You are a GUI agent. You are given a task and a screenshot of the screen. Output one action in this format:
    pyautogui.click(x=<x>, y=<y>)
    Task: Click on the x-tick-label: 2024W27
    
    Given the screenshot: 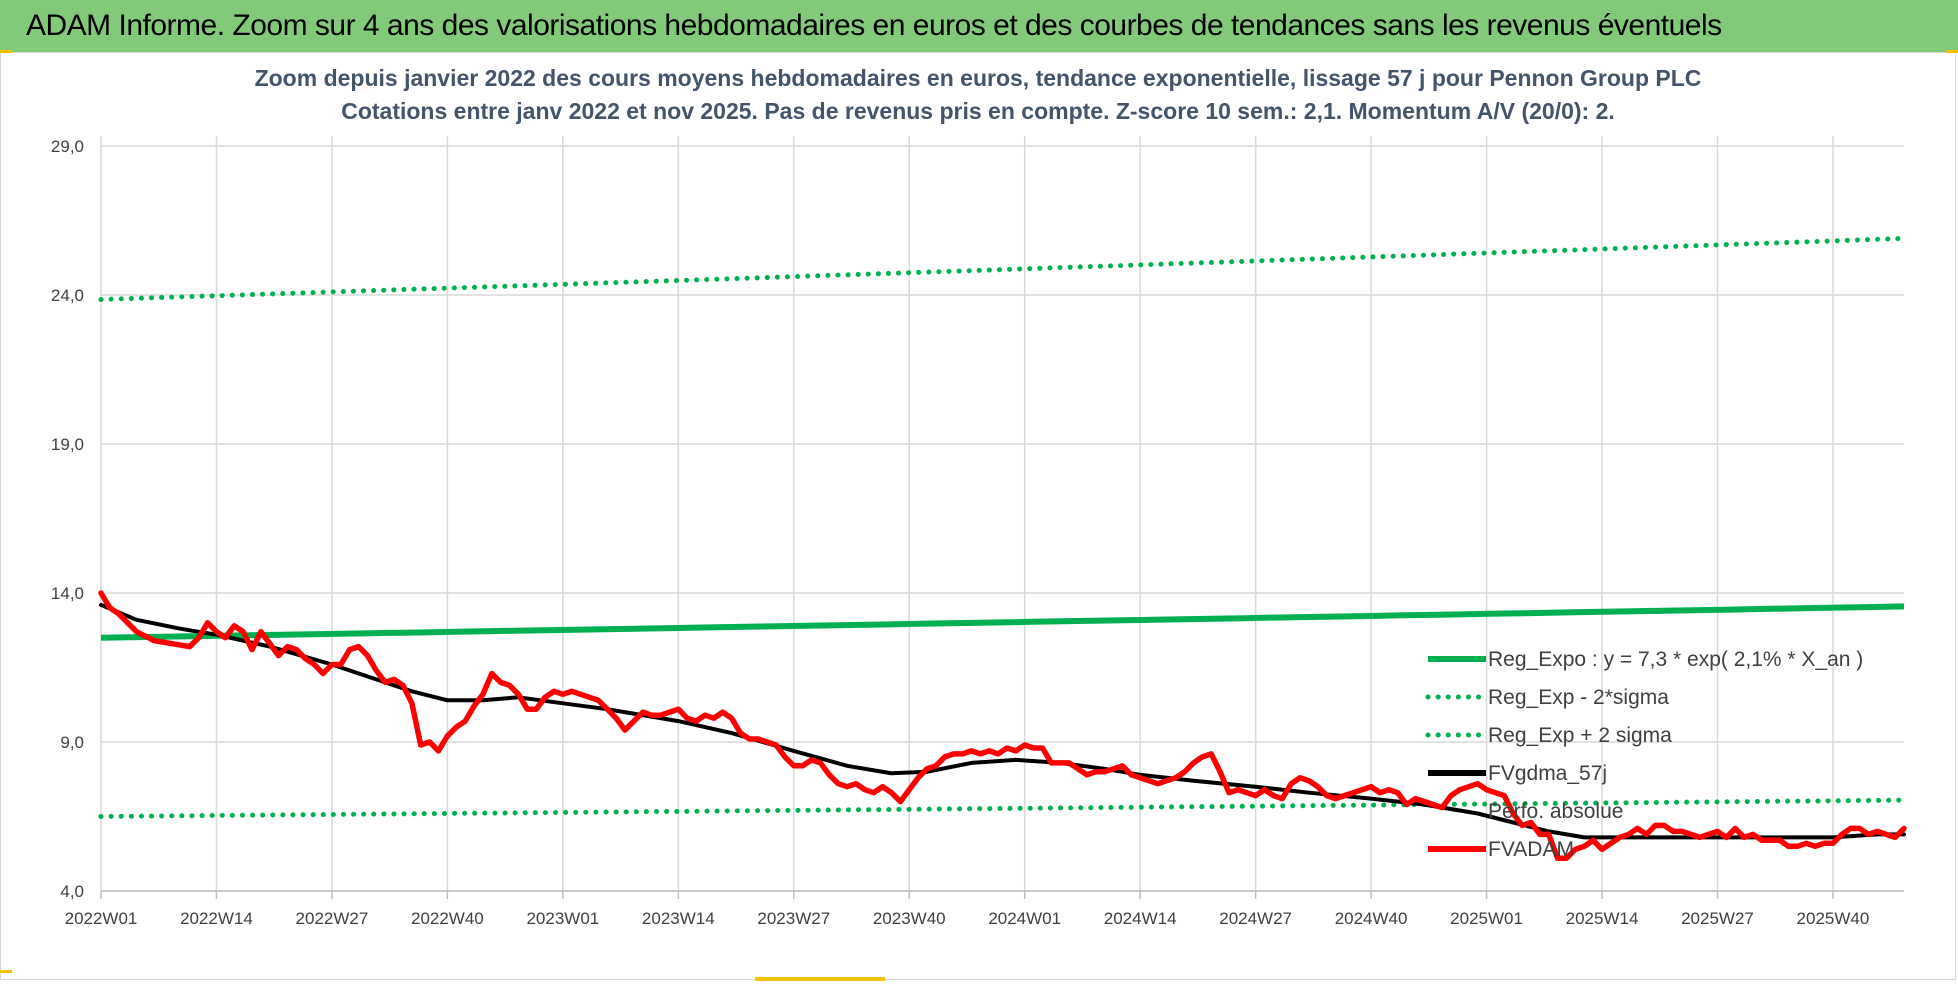 What is the action you would take?
    pyautogui.click(x=1255, y=918)
    